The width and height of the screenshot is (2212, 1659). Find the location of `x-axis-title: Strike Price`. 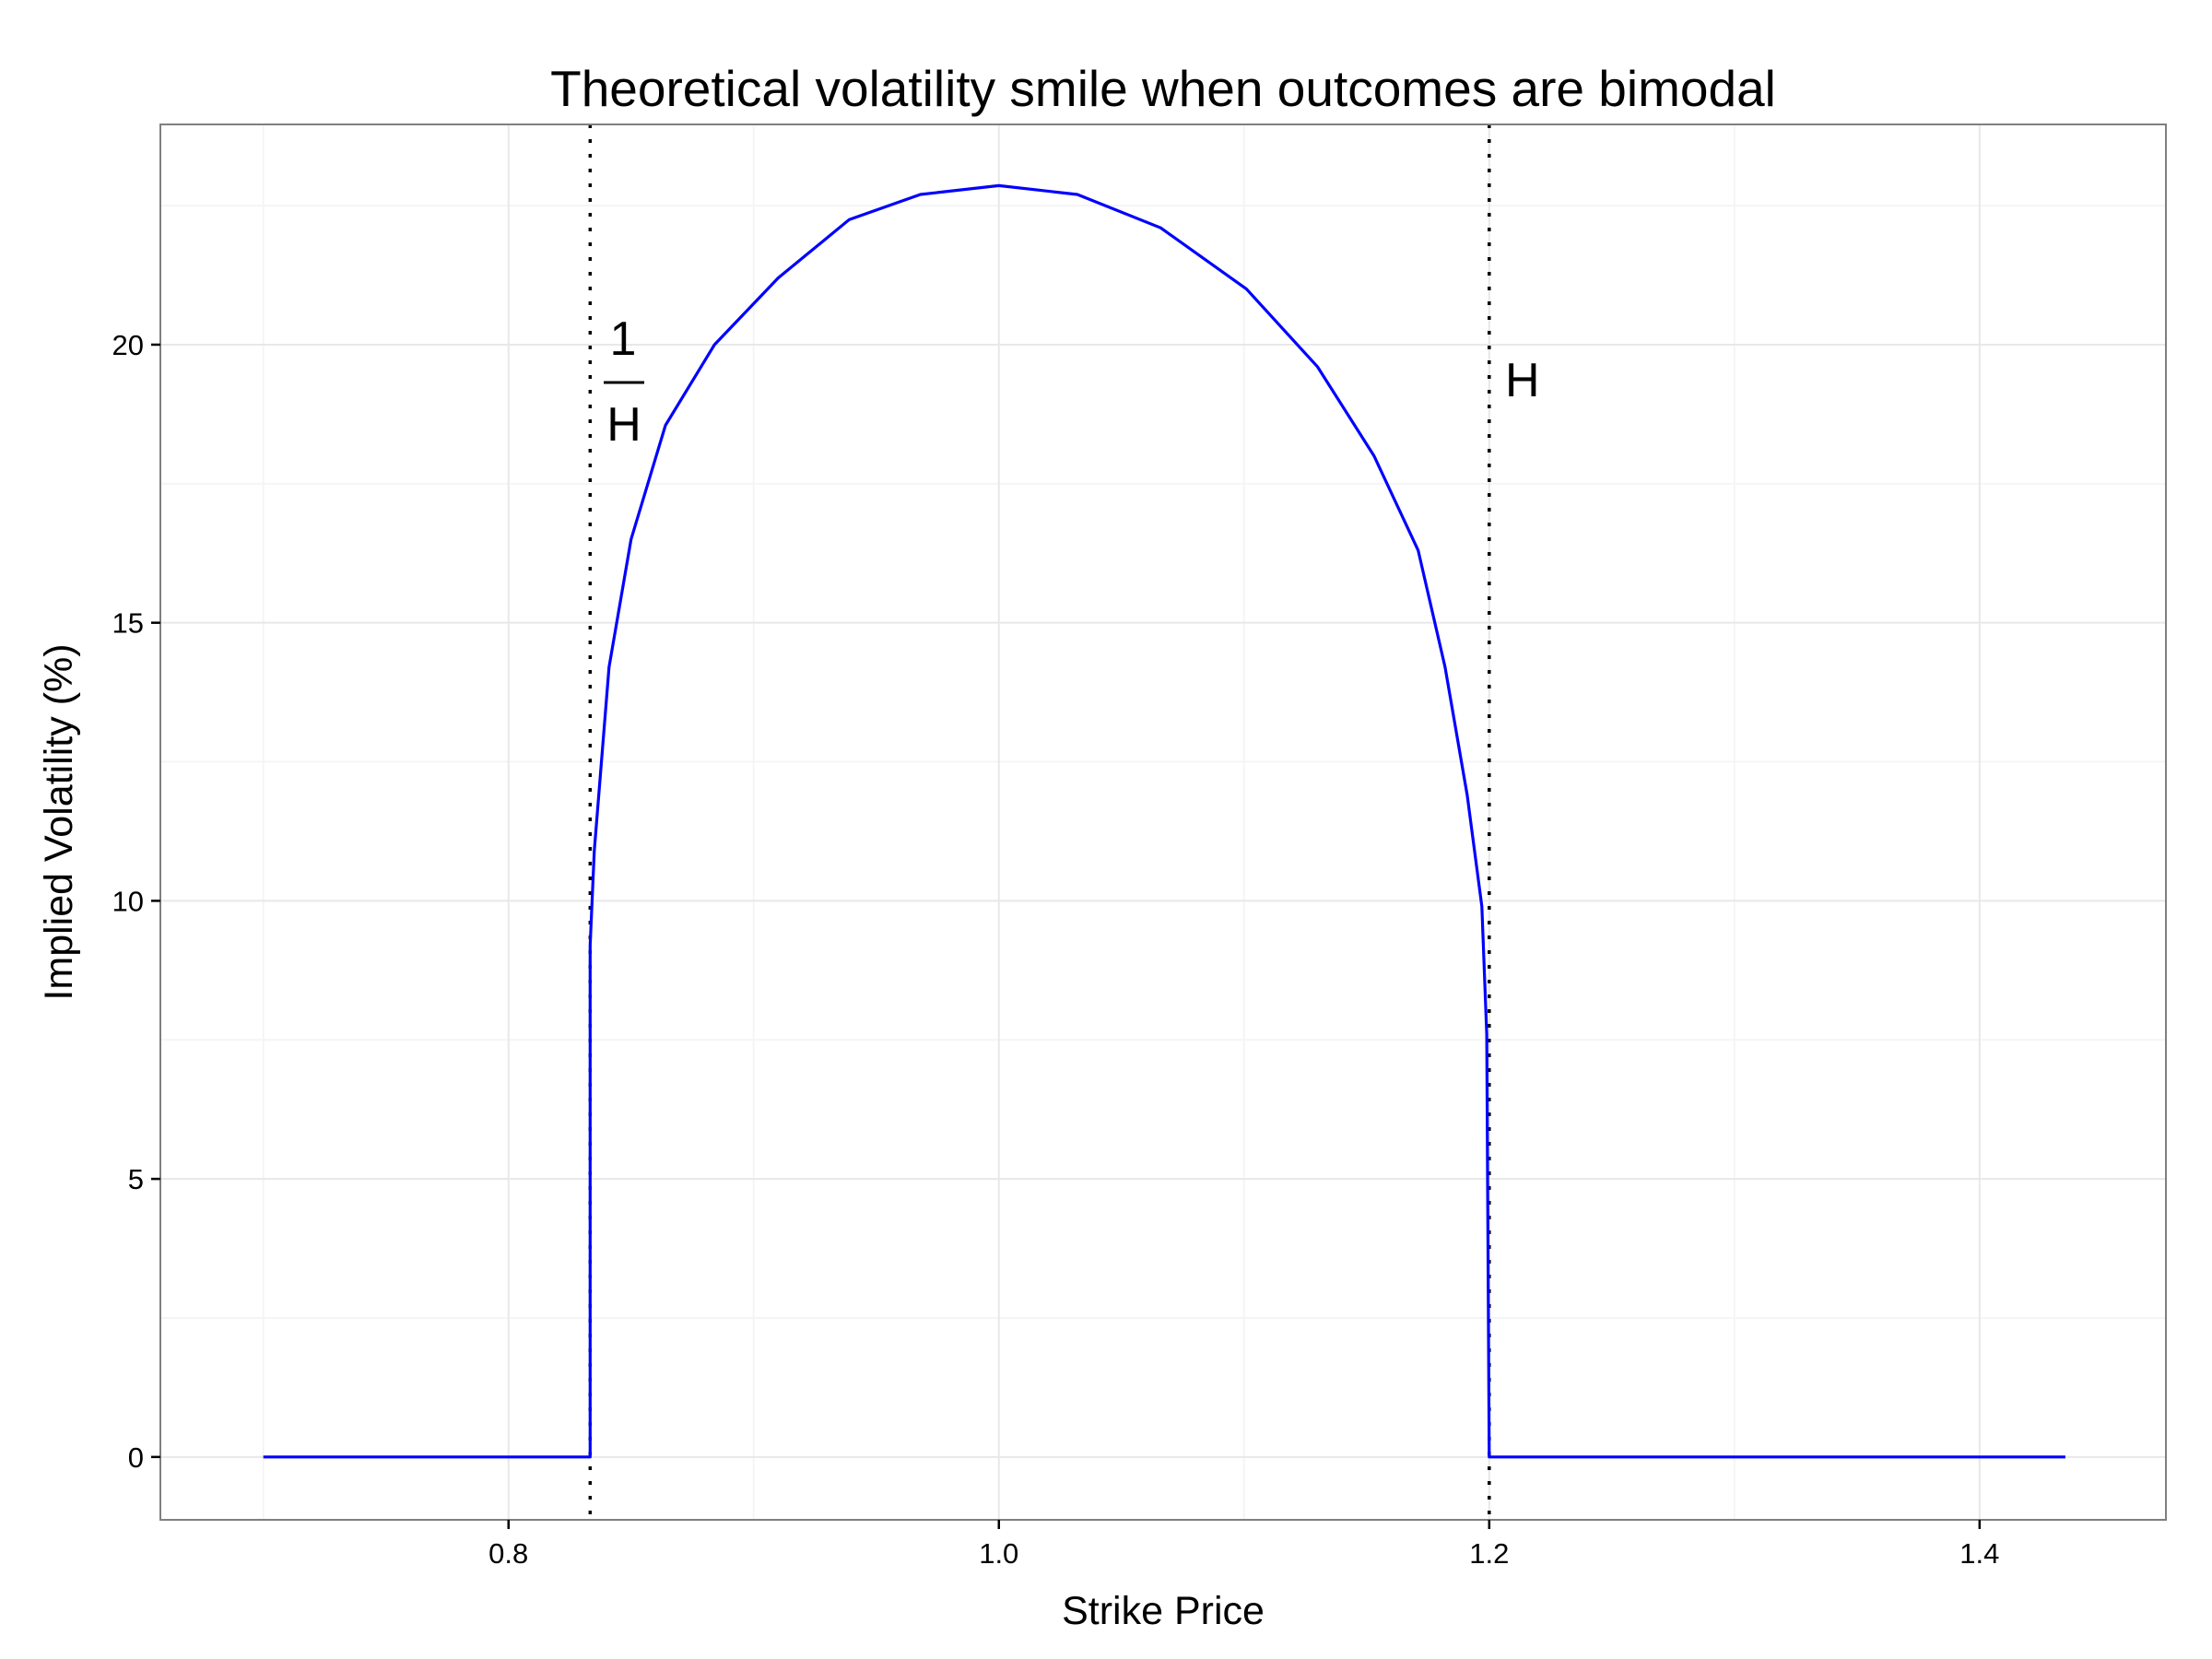

x-axis-title: Strike Price is located at coordinates (1163, 1611).